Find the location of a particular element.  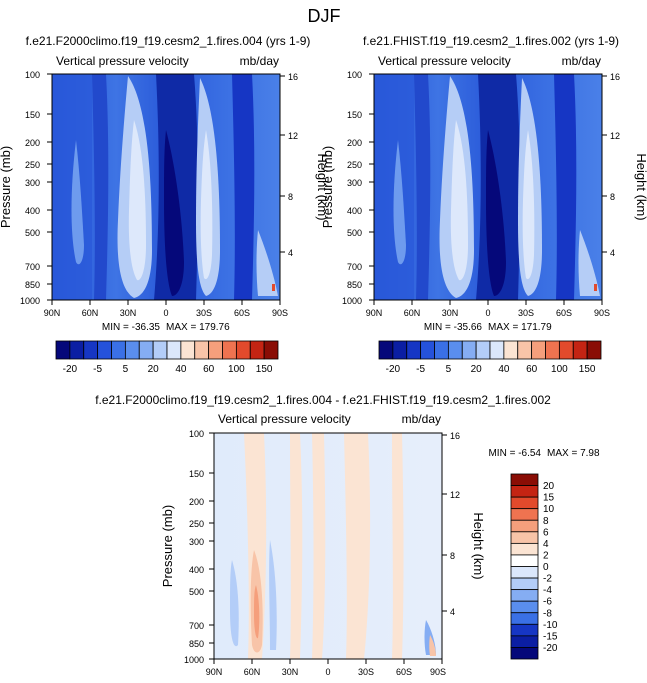

panel-3-variable-label: Vertical pressure velocity is located at coordinates (284, 419).